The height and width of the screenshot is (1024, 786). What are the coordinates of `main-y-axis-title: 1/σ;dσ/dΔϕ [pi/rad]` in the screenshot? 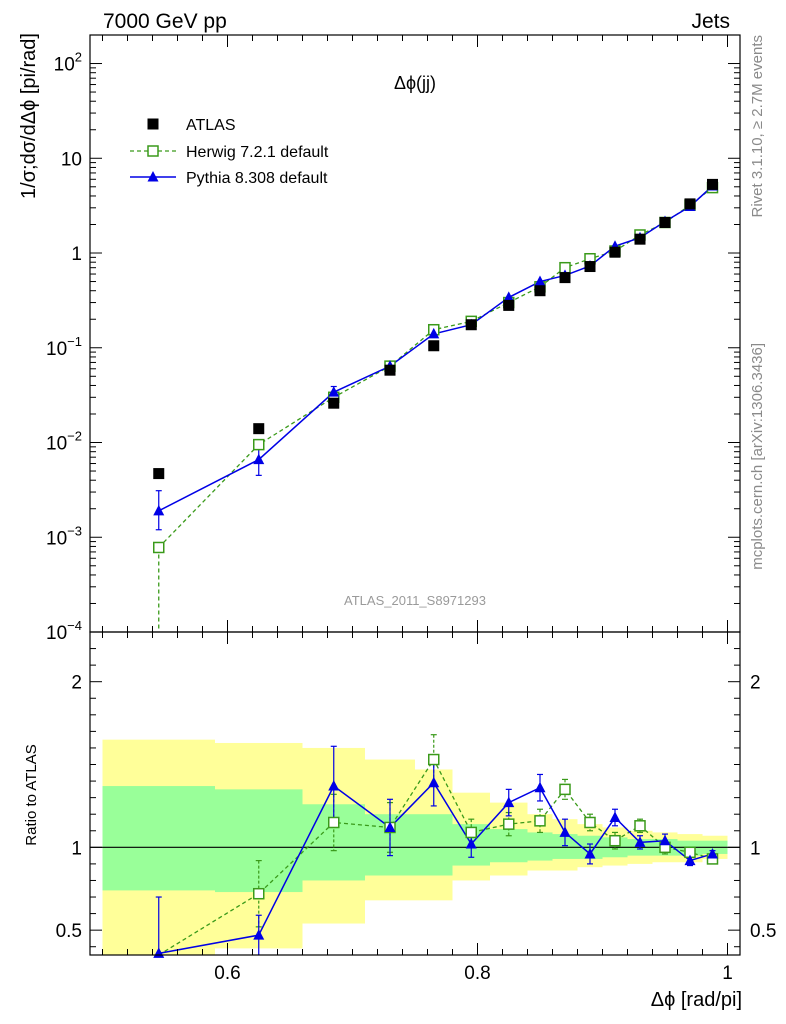 It's located at (29, 116).